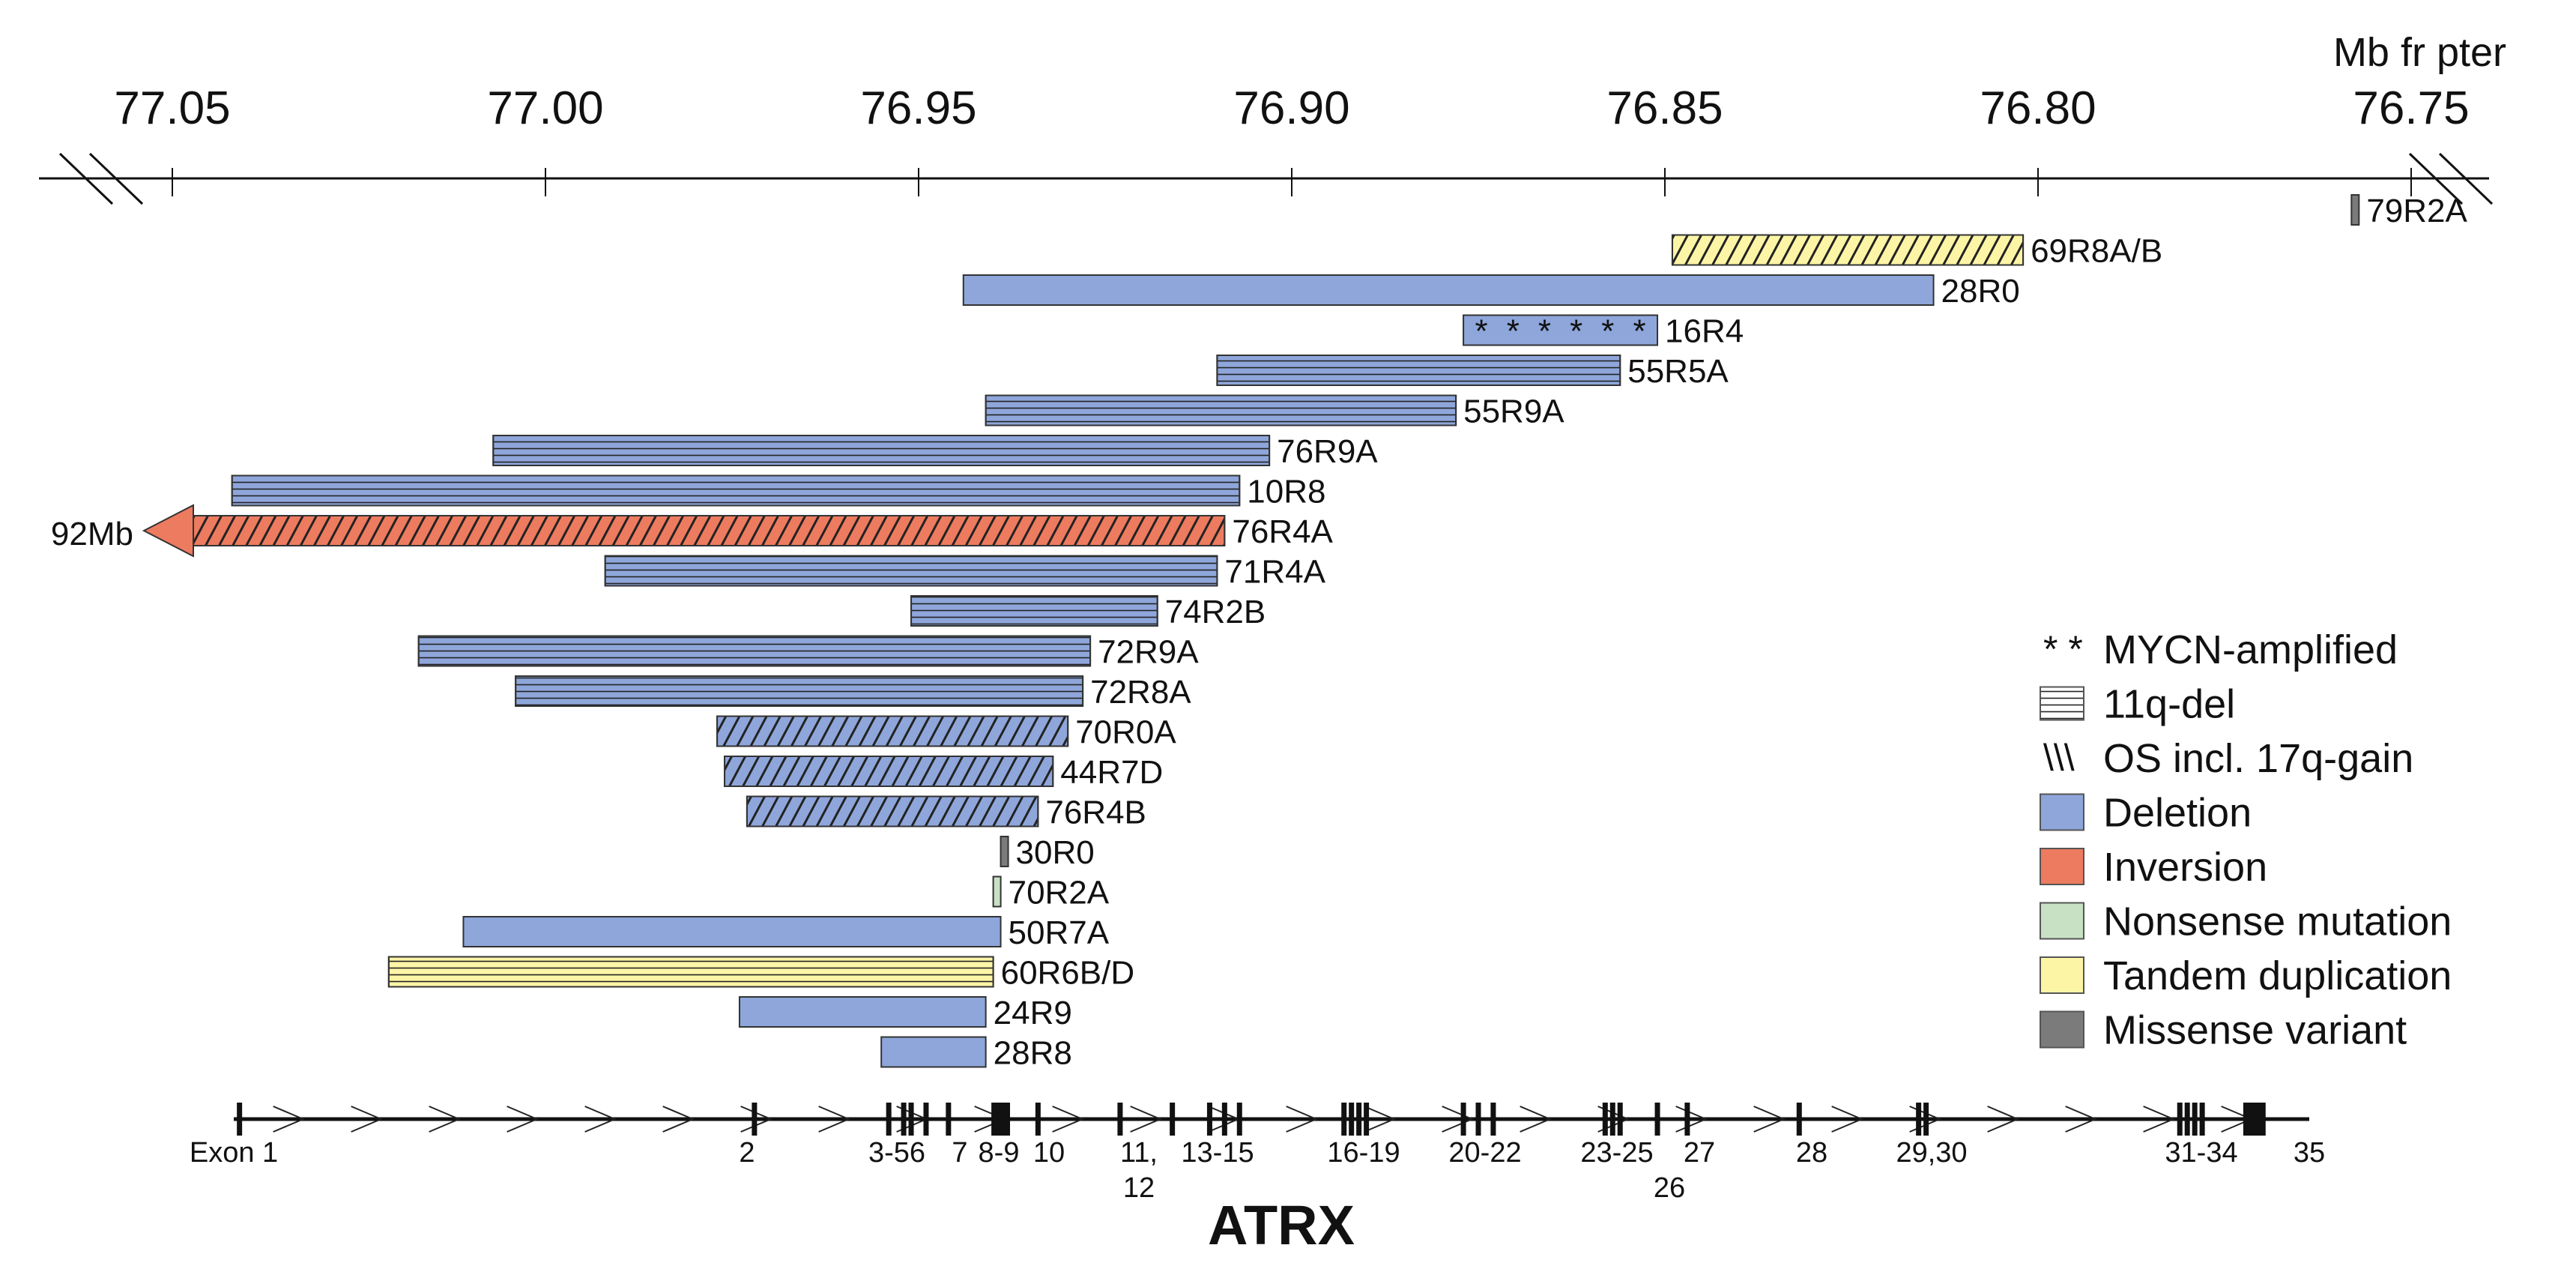 This screenshot has height=1275, width=2576. What do you see at coordinates (943, 773) in the screenshot?
I see `sample-row: 44R7D` at bounding box center [943, 773].